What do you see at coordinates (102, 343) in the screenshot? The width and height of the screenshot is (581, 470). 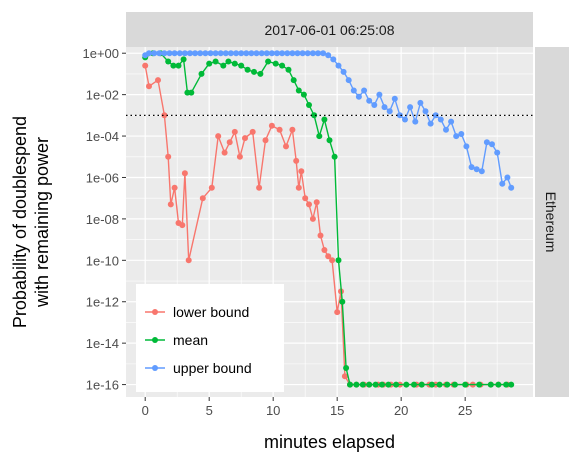 I see `y-tick-label: 1e-14` at bounding box center [102, 343].